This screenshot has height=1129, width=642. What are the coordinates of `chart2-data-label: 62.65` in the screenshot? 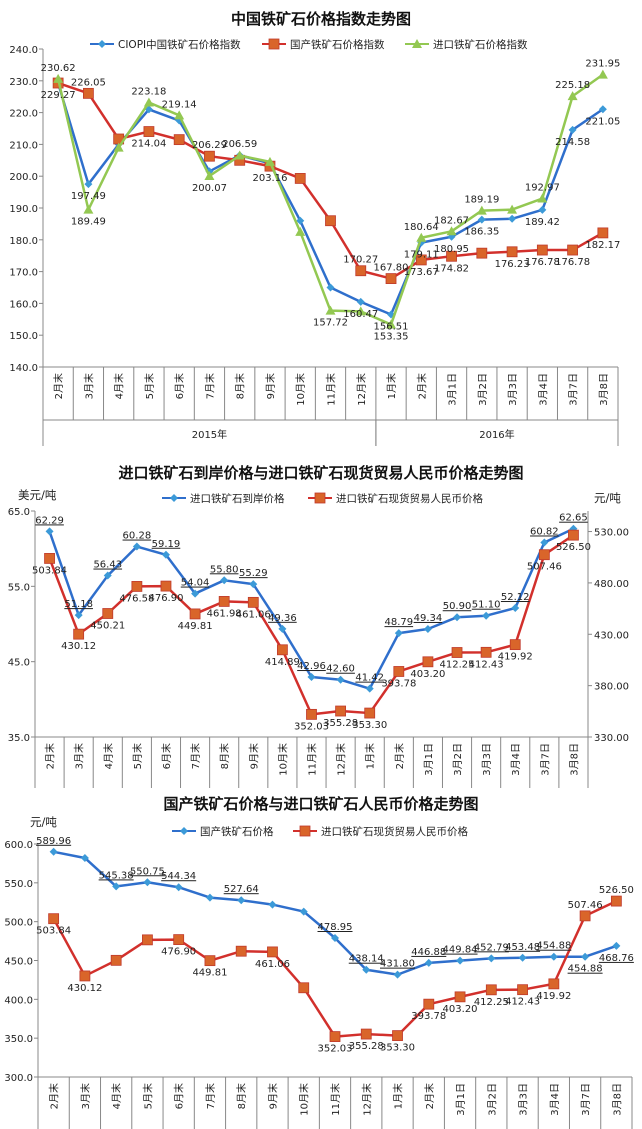 It's located at (573, 518).